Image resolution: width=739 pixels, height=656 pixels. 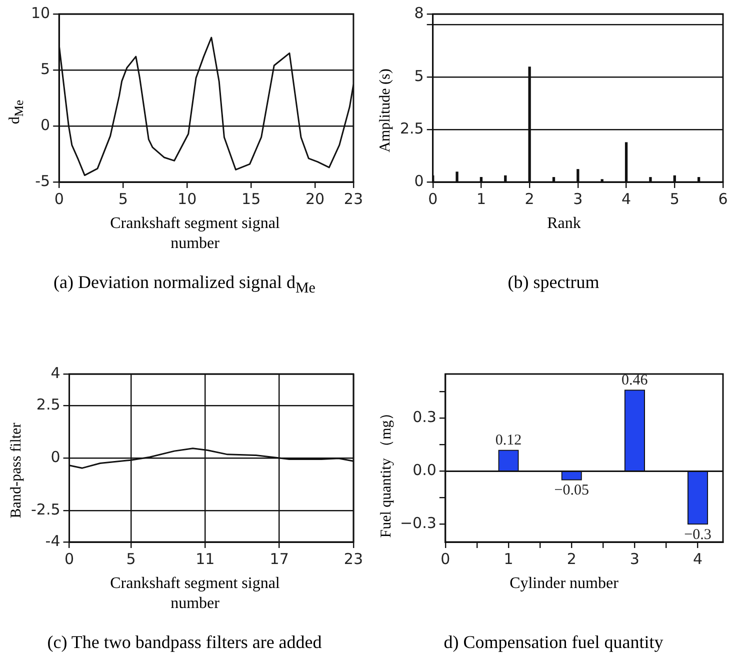 What do you see at coordinates (205, 559) in the screenshot?
I see `x-tick-label: 11` at bounding box center [205, 559].